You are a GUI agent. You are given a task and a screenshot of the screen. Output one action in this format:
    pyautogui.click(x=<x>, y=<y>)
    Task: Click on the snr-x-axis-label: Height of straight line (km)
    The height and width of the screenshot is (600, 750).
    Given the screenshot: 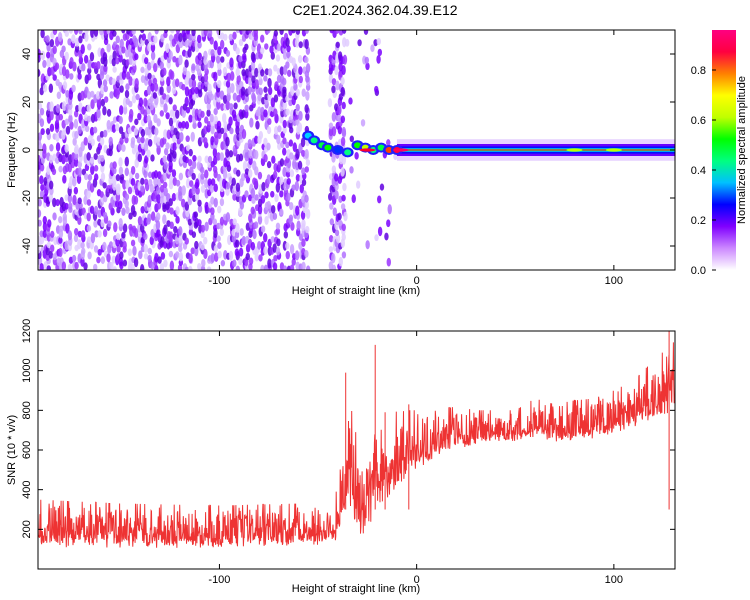 What is the action you would take?
    pyautogui.click(x=356, y=589)
    